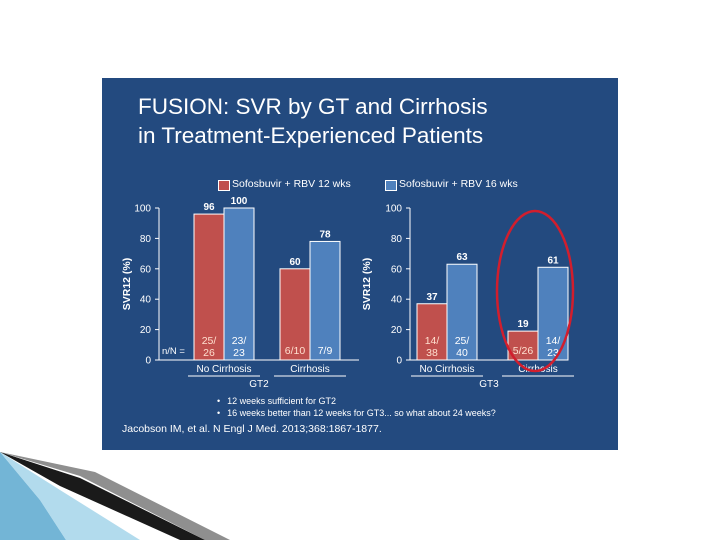 This screenshot has width=720, height=540. What do you see at coordinates (259, 384) in the screenshot?
I see `x-group-label: GT2` at bounding box center [259, 384].